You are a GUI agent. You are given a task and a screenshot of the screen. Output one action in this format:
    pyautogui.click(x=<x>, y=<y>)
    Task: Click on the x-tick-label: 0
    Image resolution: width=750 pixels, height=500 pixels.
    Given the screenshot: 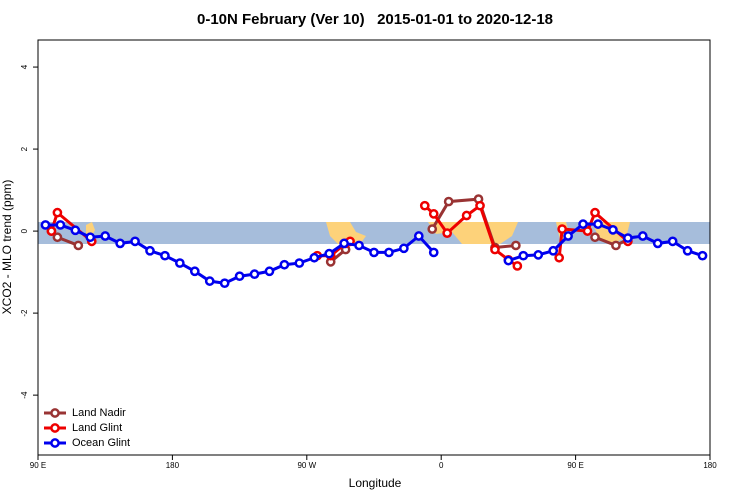 What is the action you would take?
    pyautogui.click(x=441, y=465)
    